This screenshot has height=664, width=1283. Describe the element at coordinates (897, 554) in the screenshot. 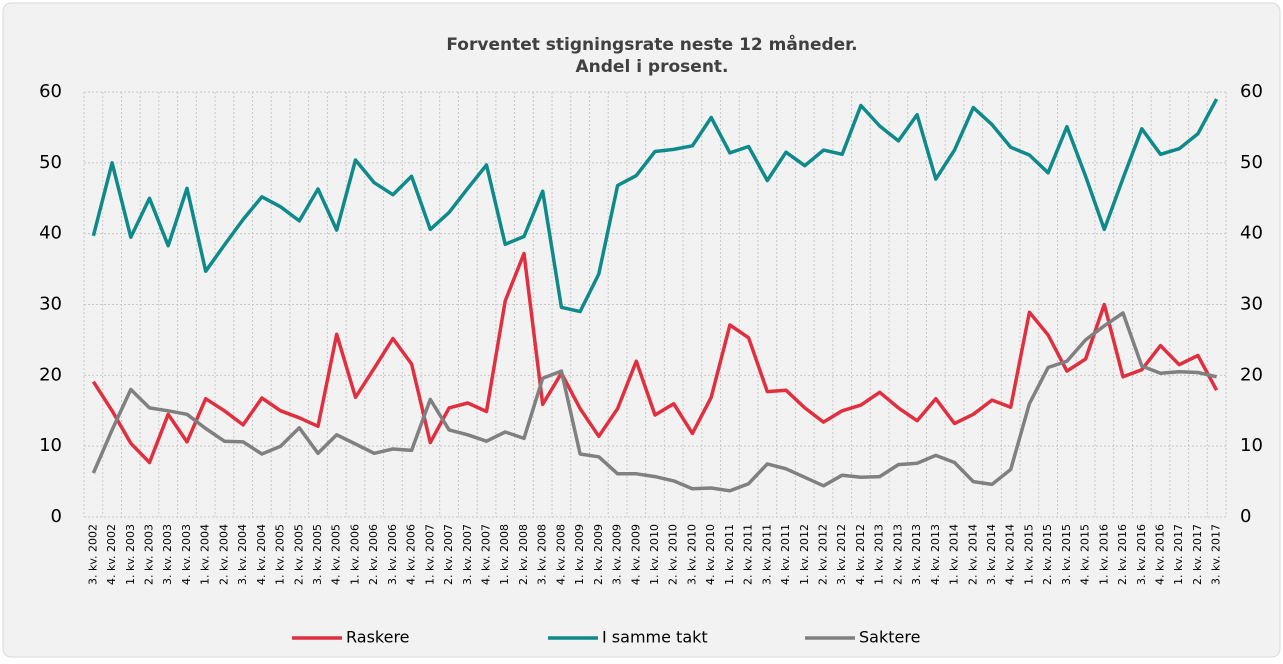

I see `x-tick-label: 2. kv. 2013` at that location.